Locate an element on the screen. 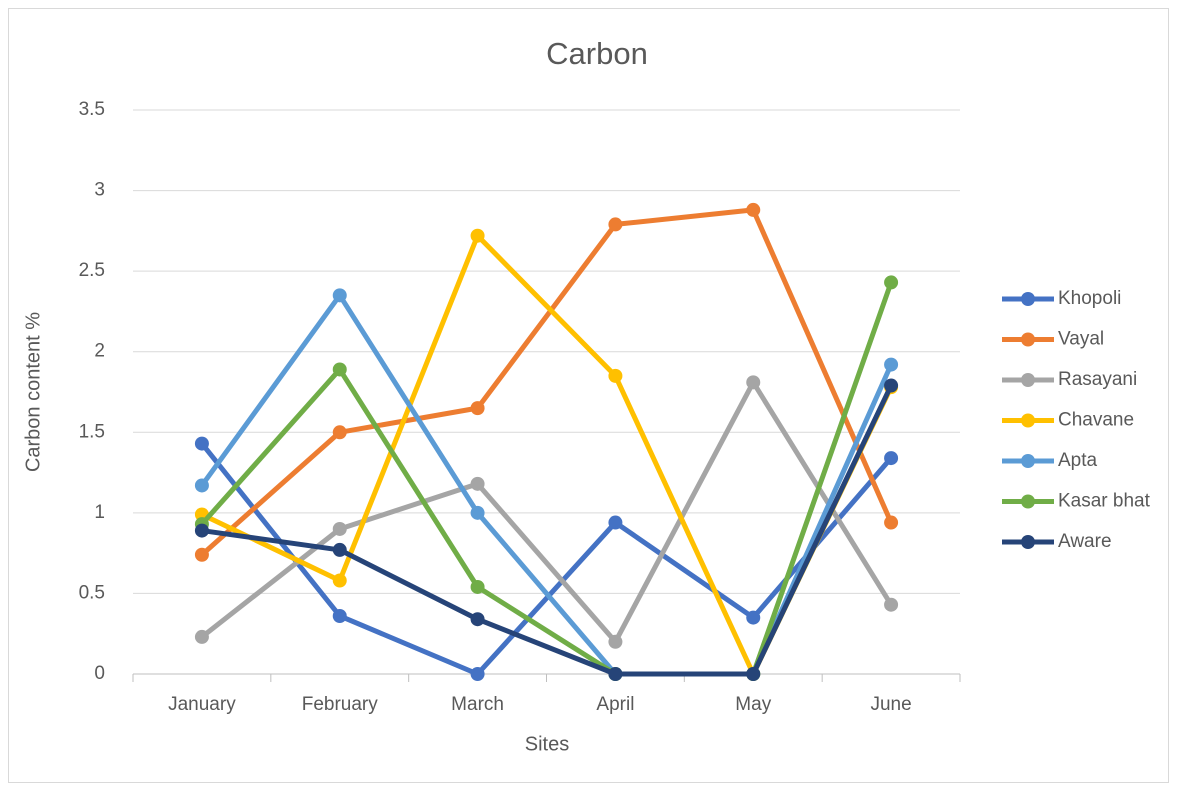 Image resolution: width=1177 pixels, height=792 pixels. chart-title: Carbon is located at coordinates (597, 53).